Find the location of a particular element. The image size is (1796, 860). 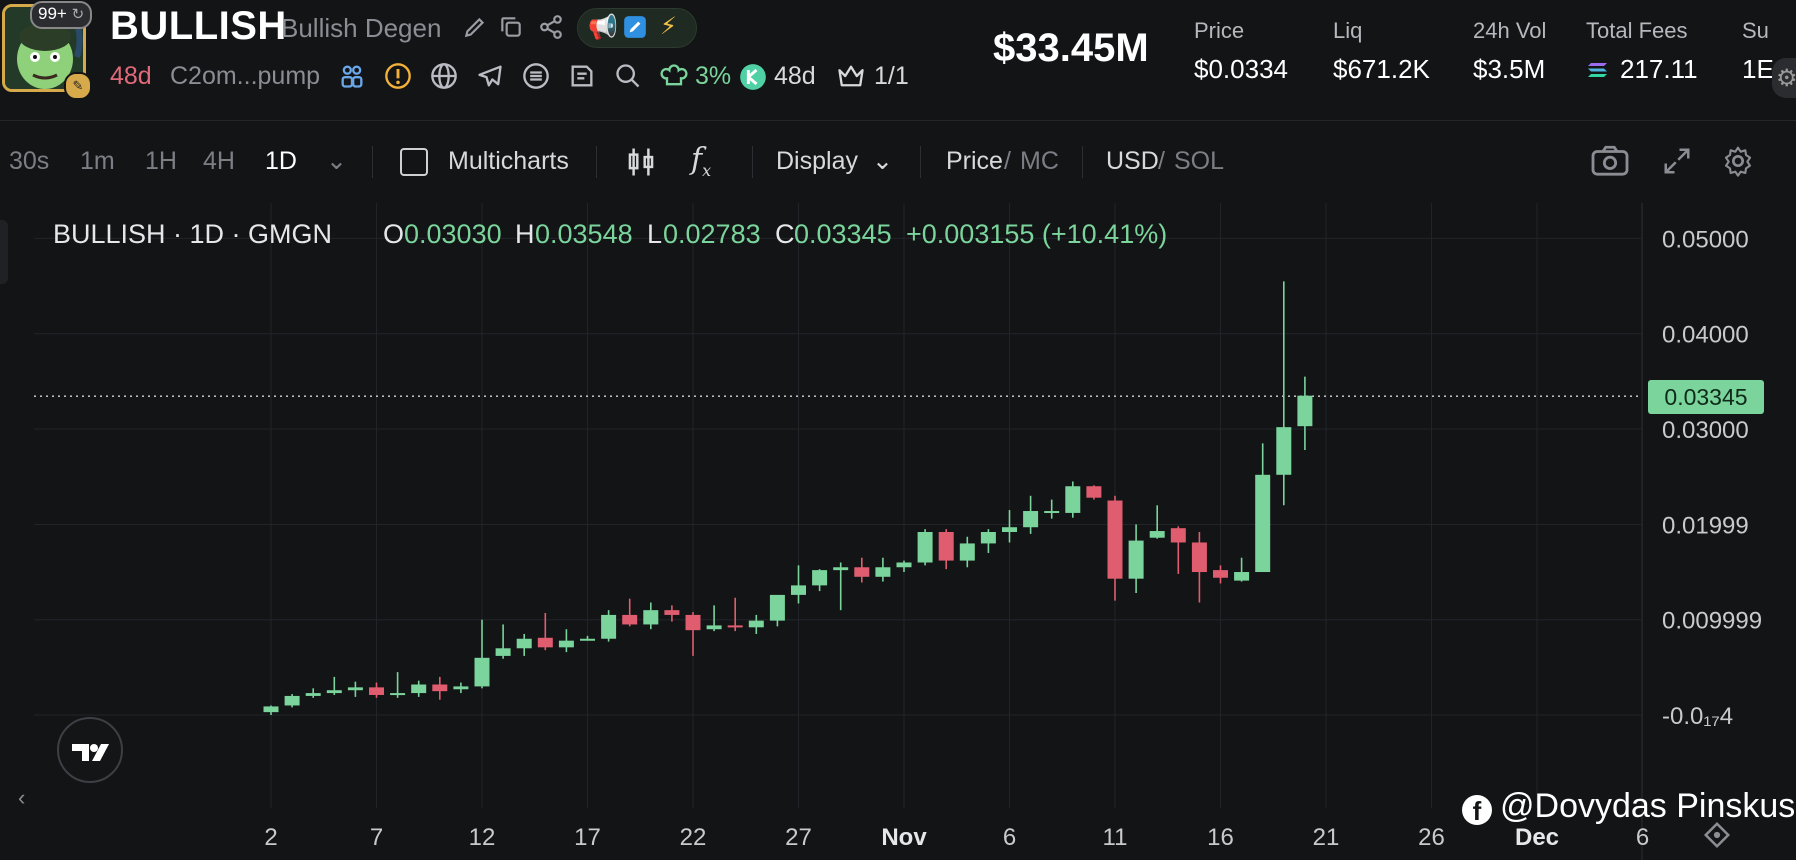

megaphone-icon: 📢 is located at coordinates (603, 27).